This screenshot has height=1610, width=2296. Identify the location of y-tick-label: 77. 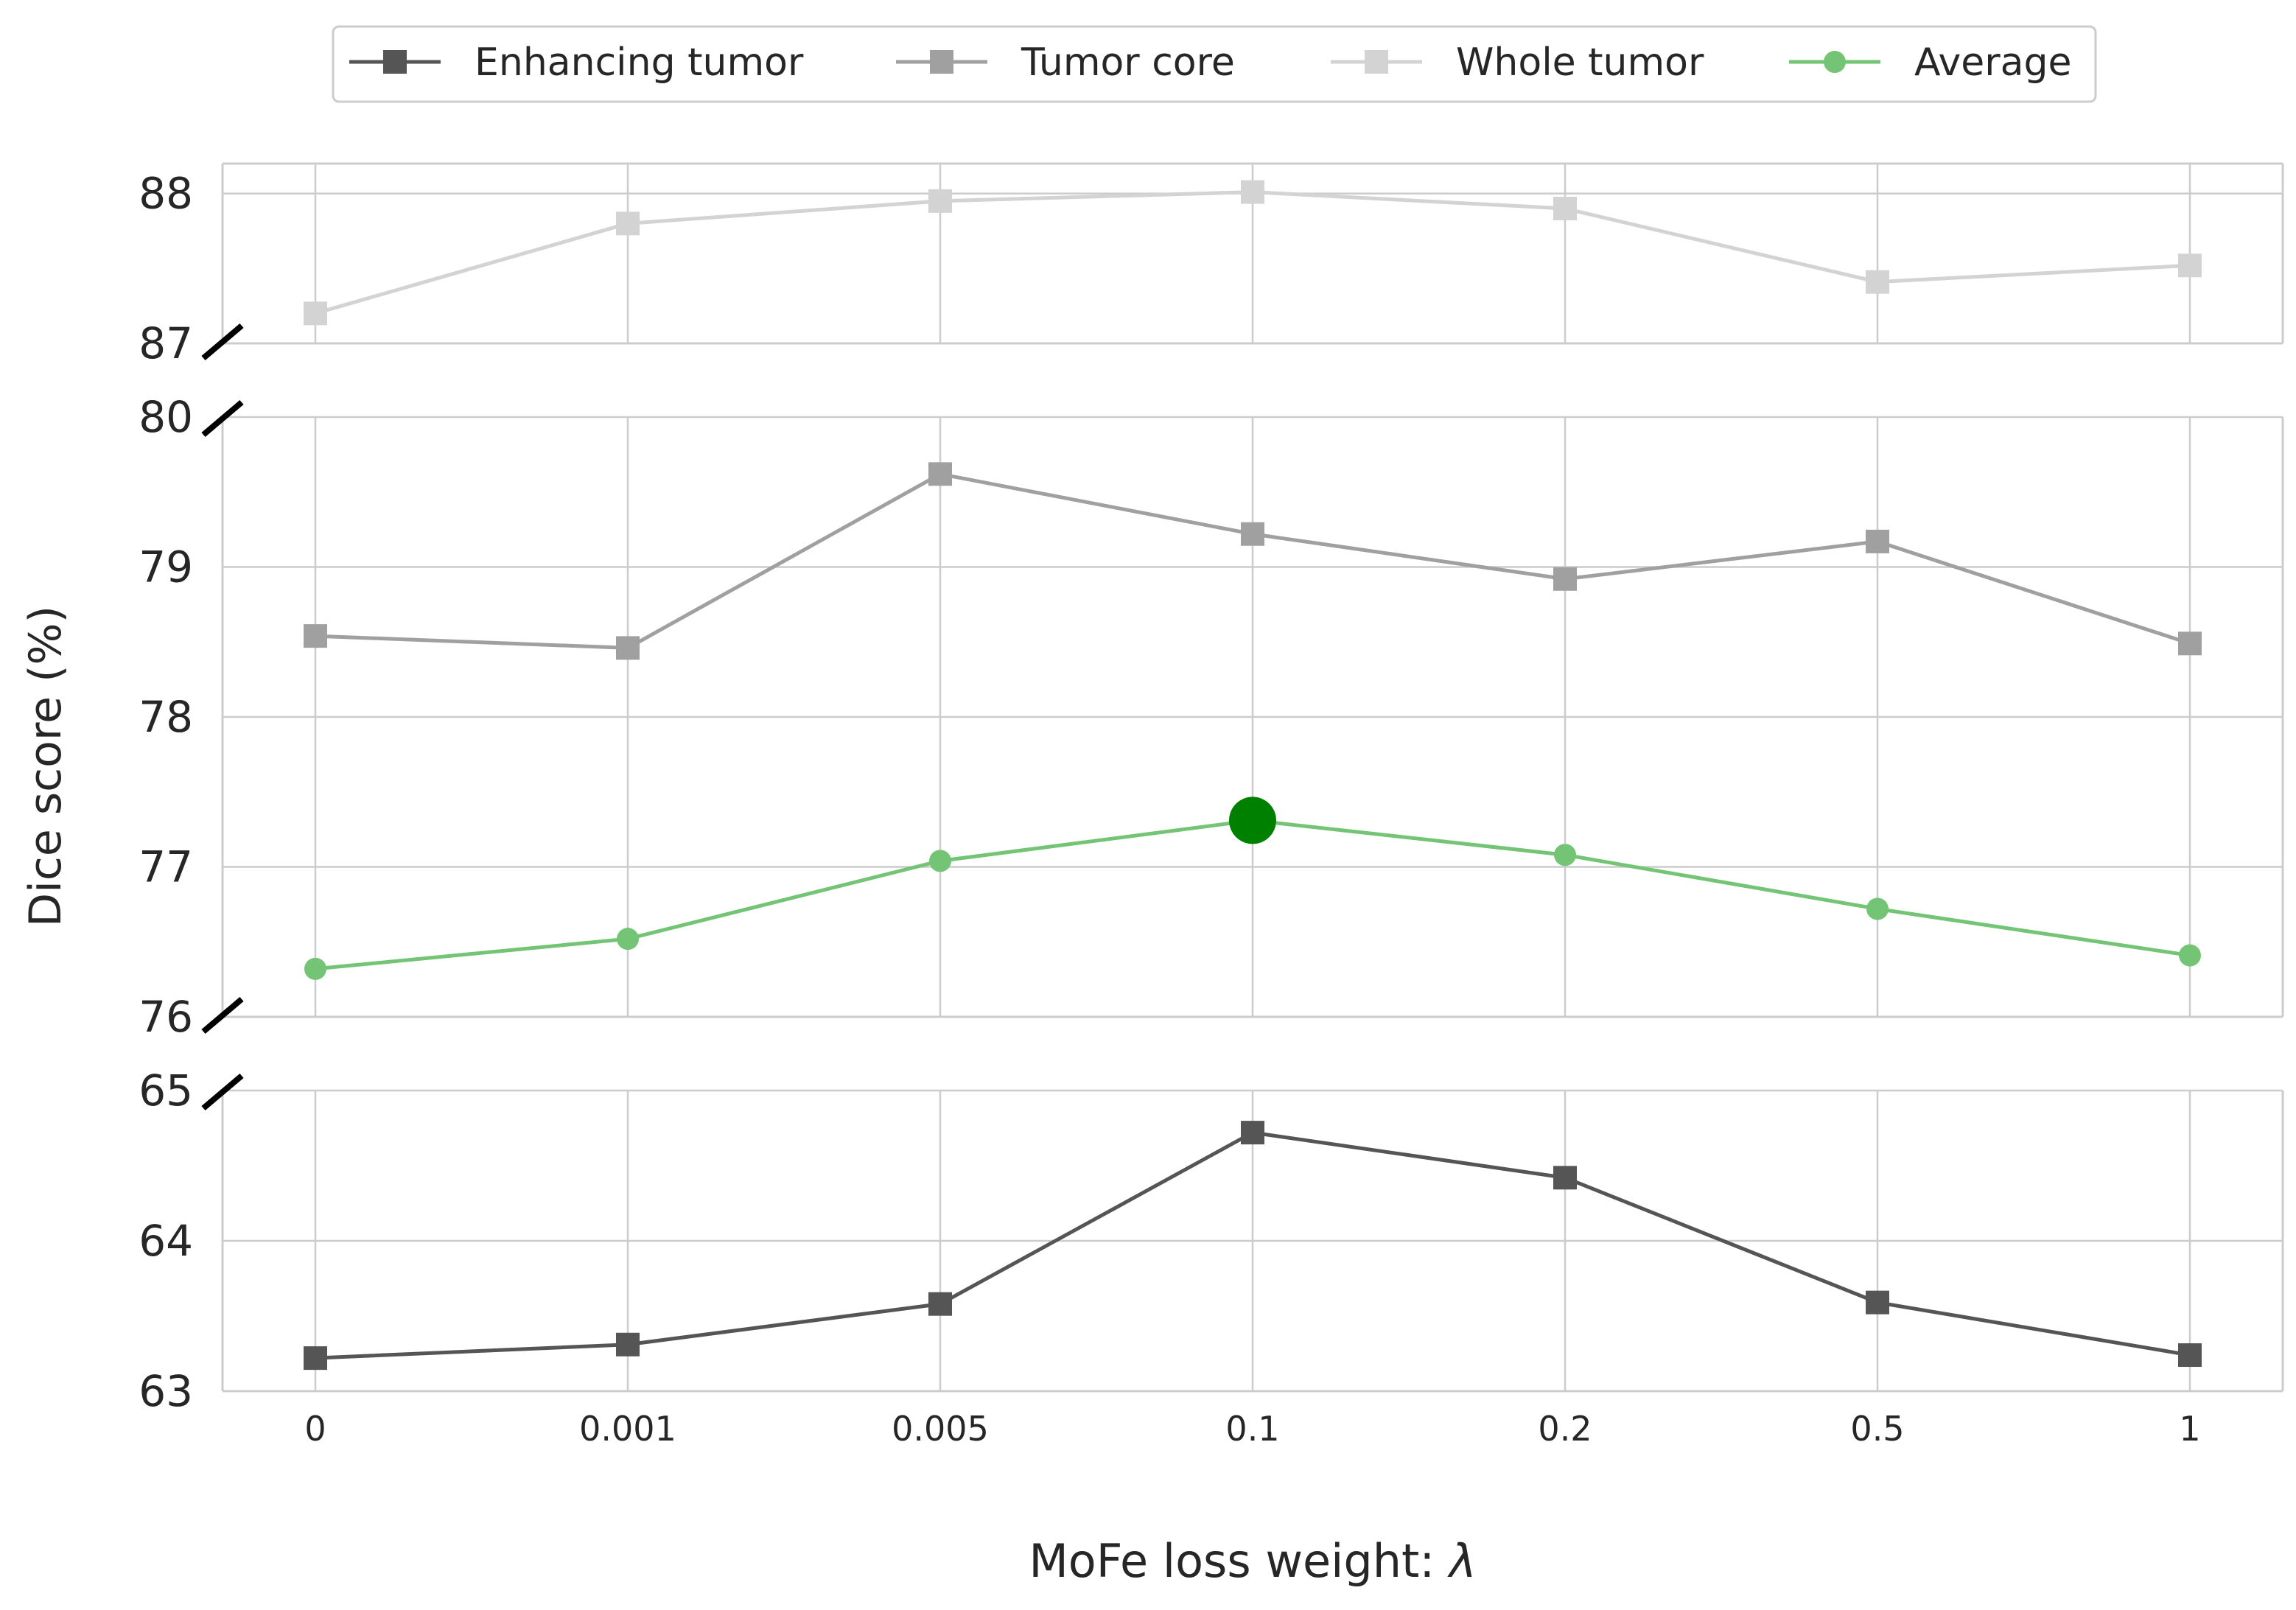
(166, 867).